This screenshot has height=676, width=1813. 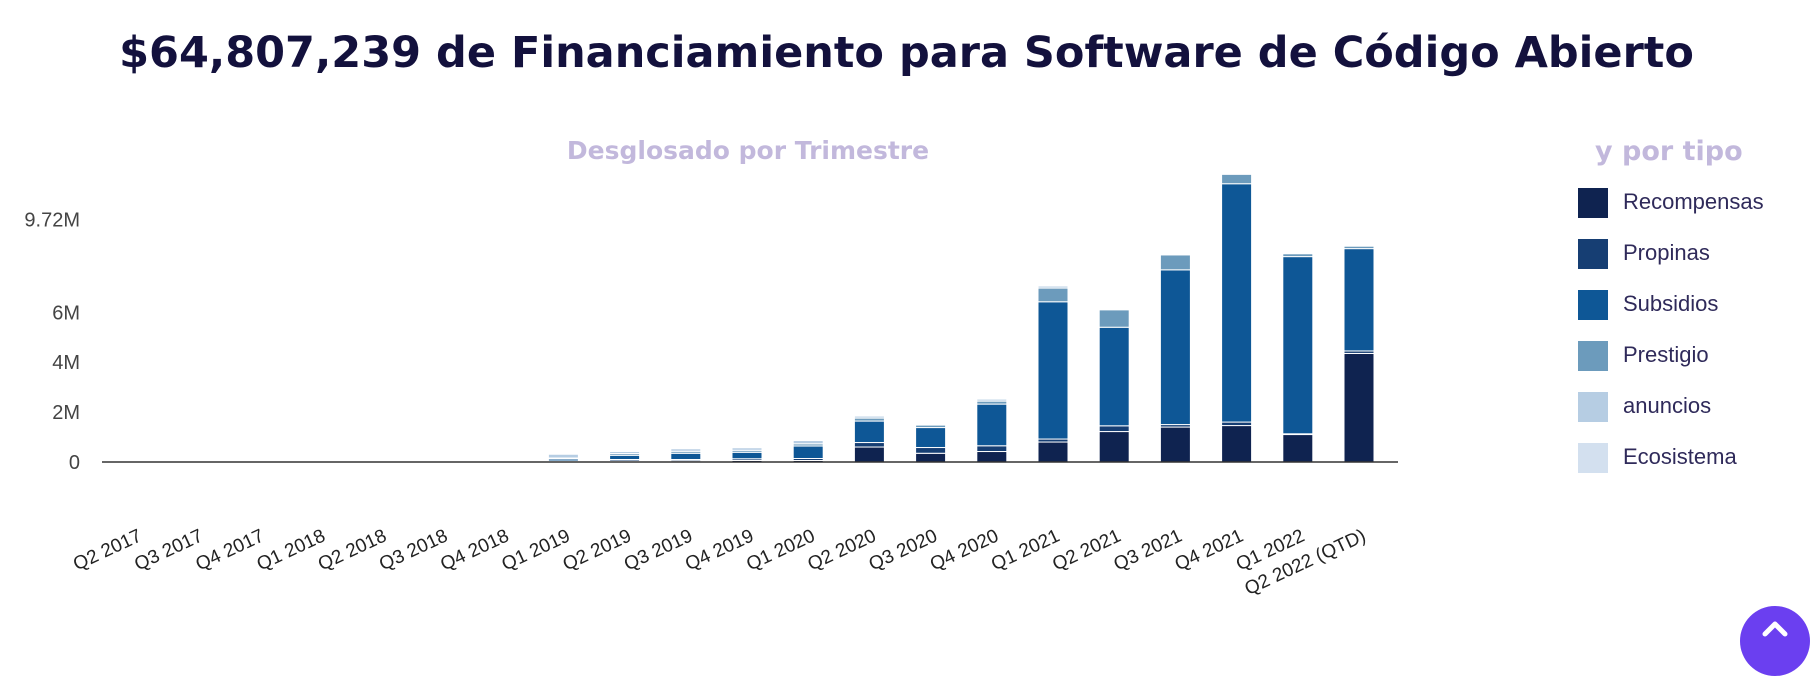 I want to click on x-tick-label: Q2 2018, so click(x=352, y=550).